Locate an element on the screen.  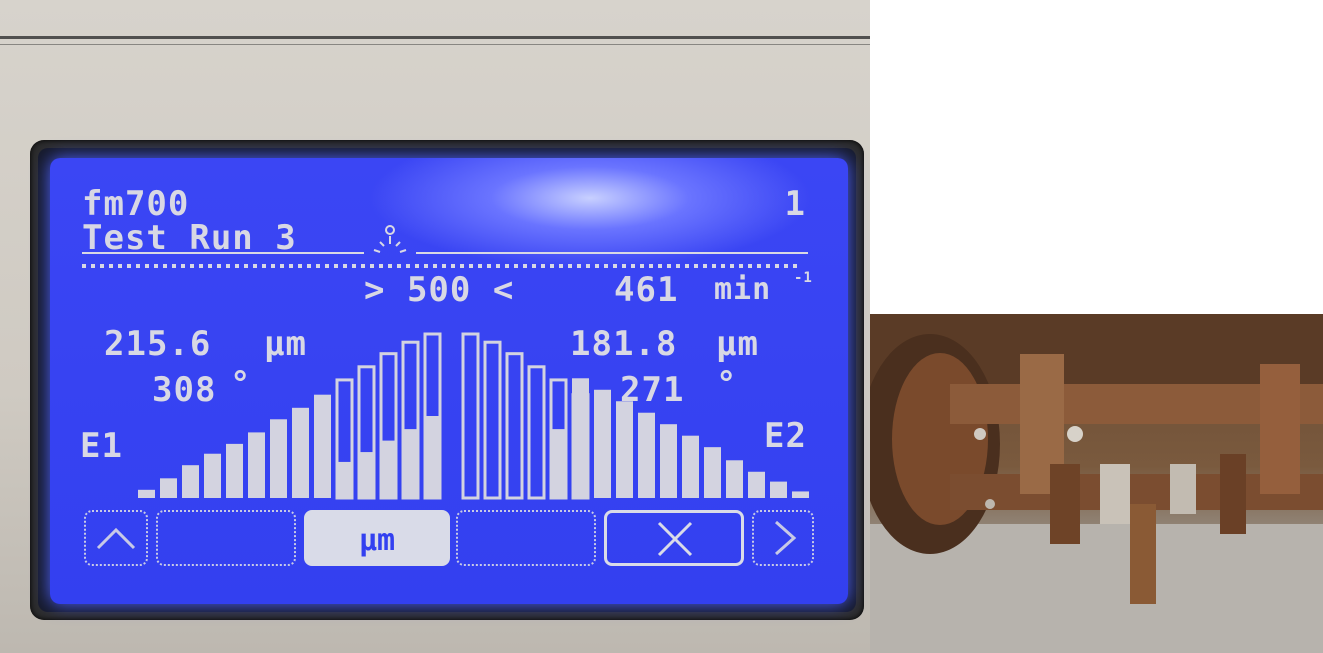
run-underline is located at coordinates (223, 253).